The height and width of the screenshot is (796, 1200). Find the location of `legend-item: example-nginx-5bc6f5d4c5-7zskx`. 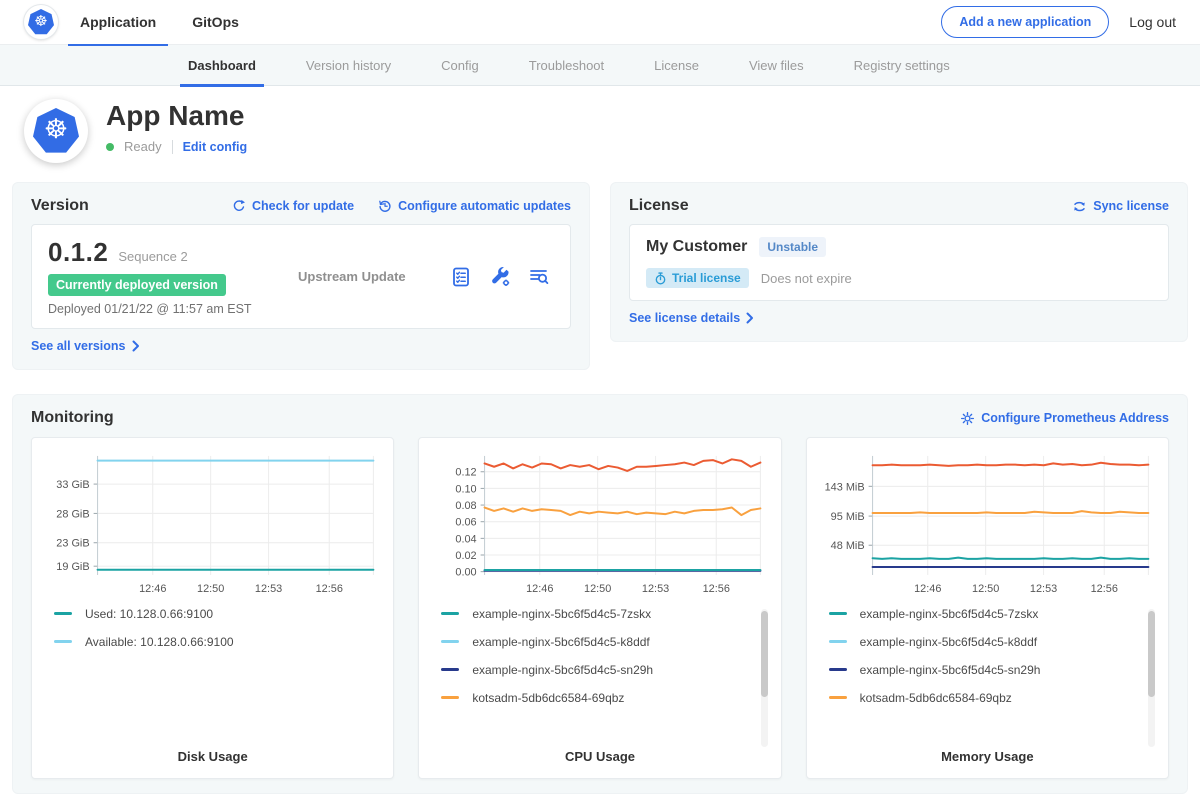

legend-item: example-nginx-5bc6f5d4c5-7zskx is located at coordinates (992, 613).